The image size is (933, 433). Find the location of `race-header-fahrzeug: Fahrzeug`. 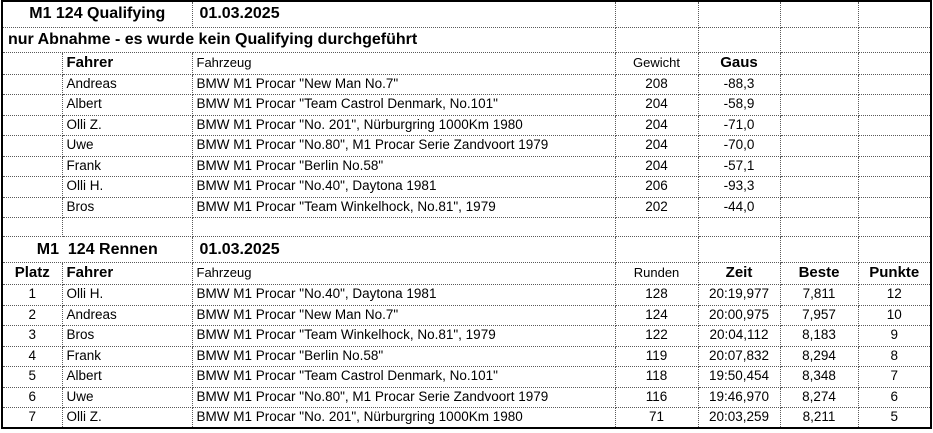

race-header-fahrzeug: Fahrzeug is located at coordinates (403, 273).